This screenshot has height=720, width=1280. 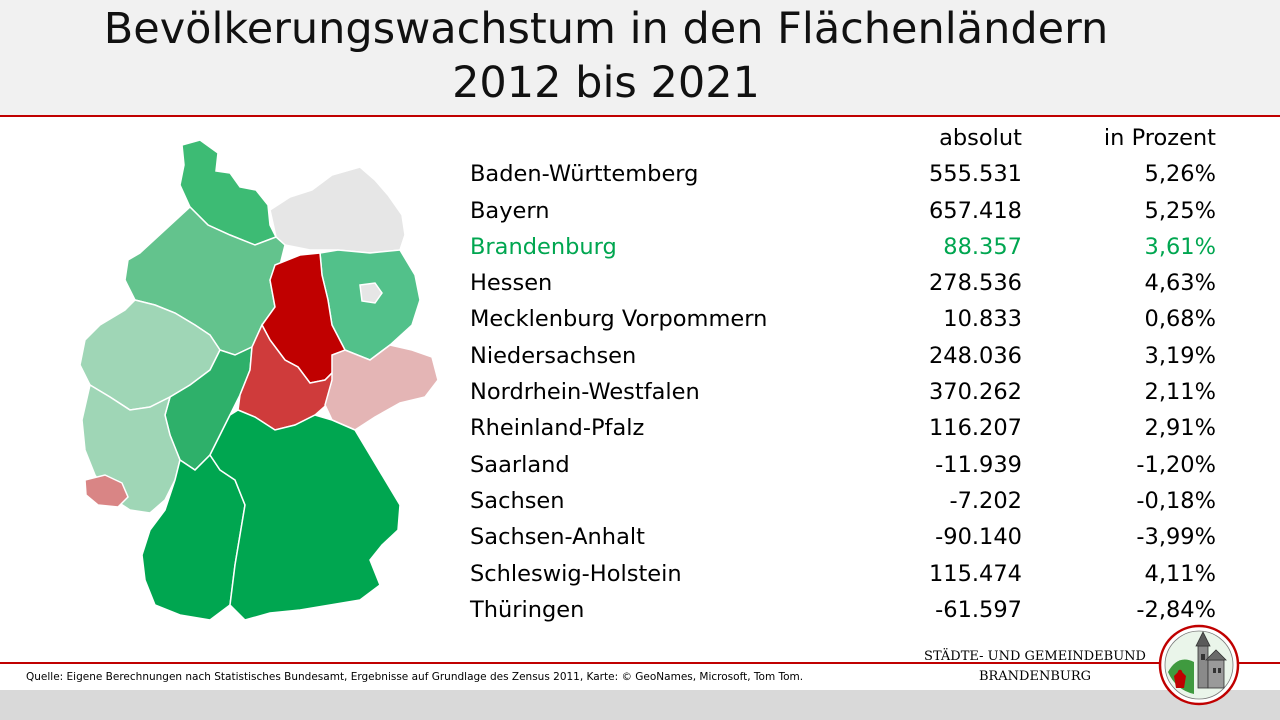 What do you see at coordinates (978, 537) in the screenshot?
I see `absolute-growth: -90.140` at bounding box center [978, 537].